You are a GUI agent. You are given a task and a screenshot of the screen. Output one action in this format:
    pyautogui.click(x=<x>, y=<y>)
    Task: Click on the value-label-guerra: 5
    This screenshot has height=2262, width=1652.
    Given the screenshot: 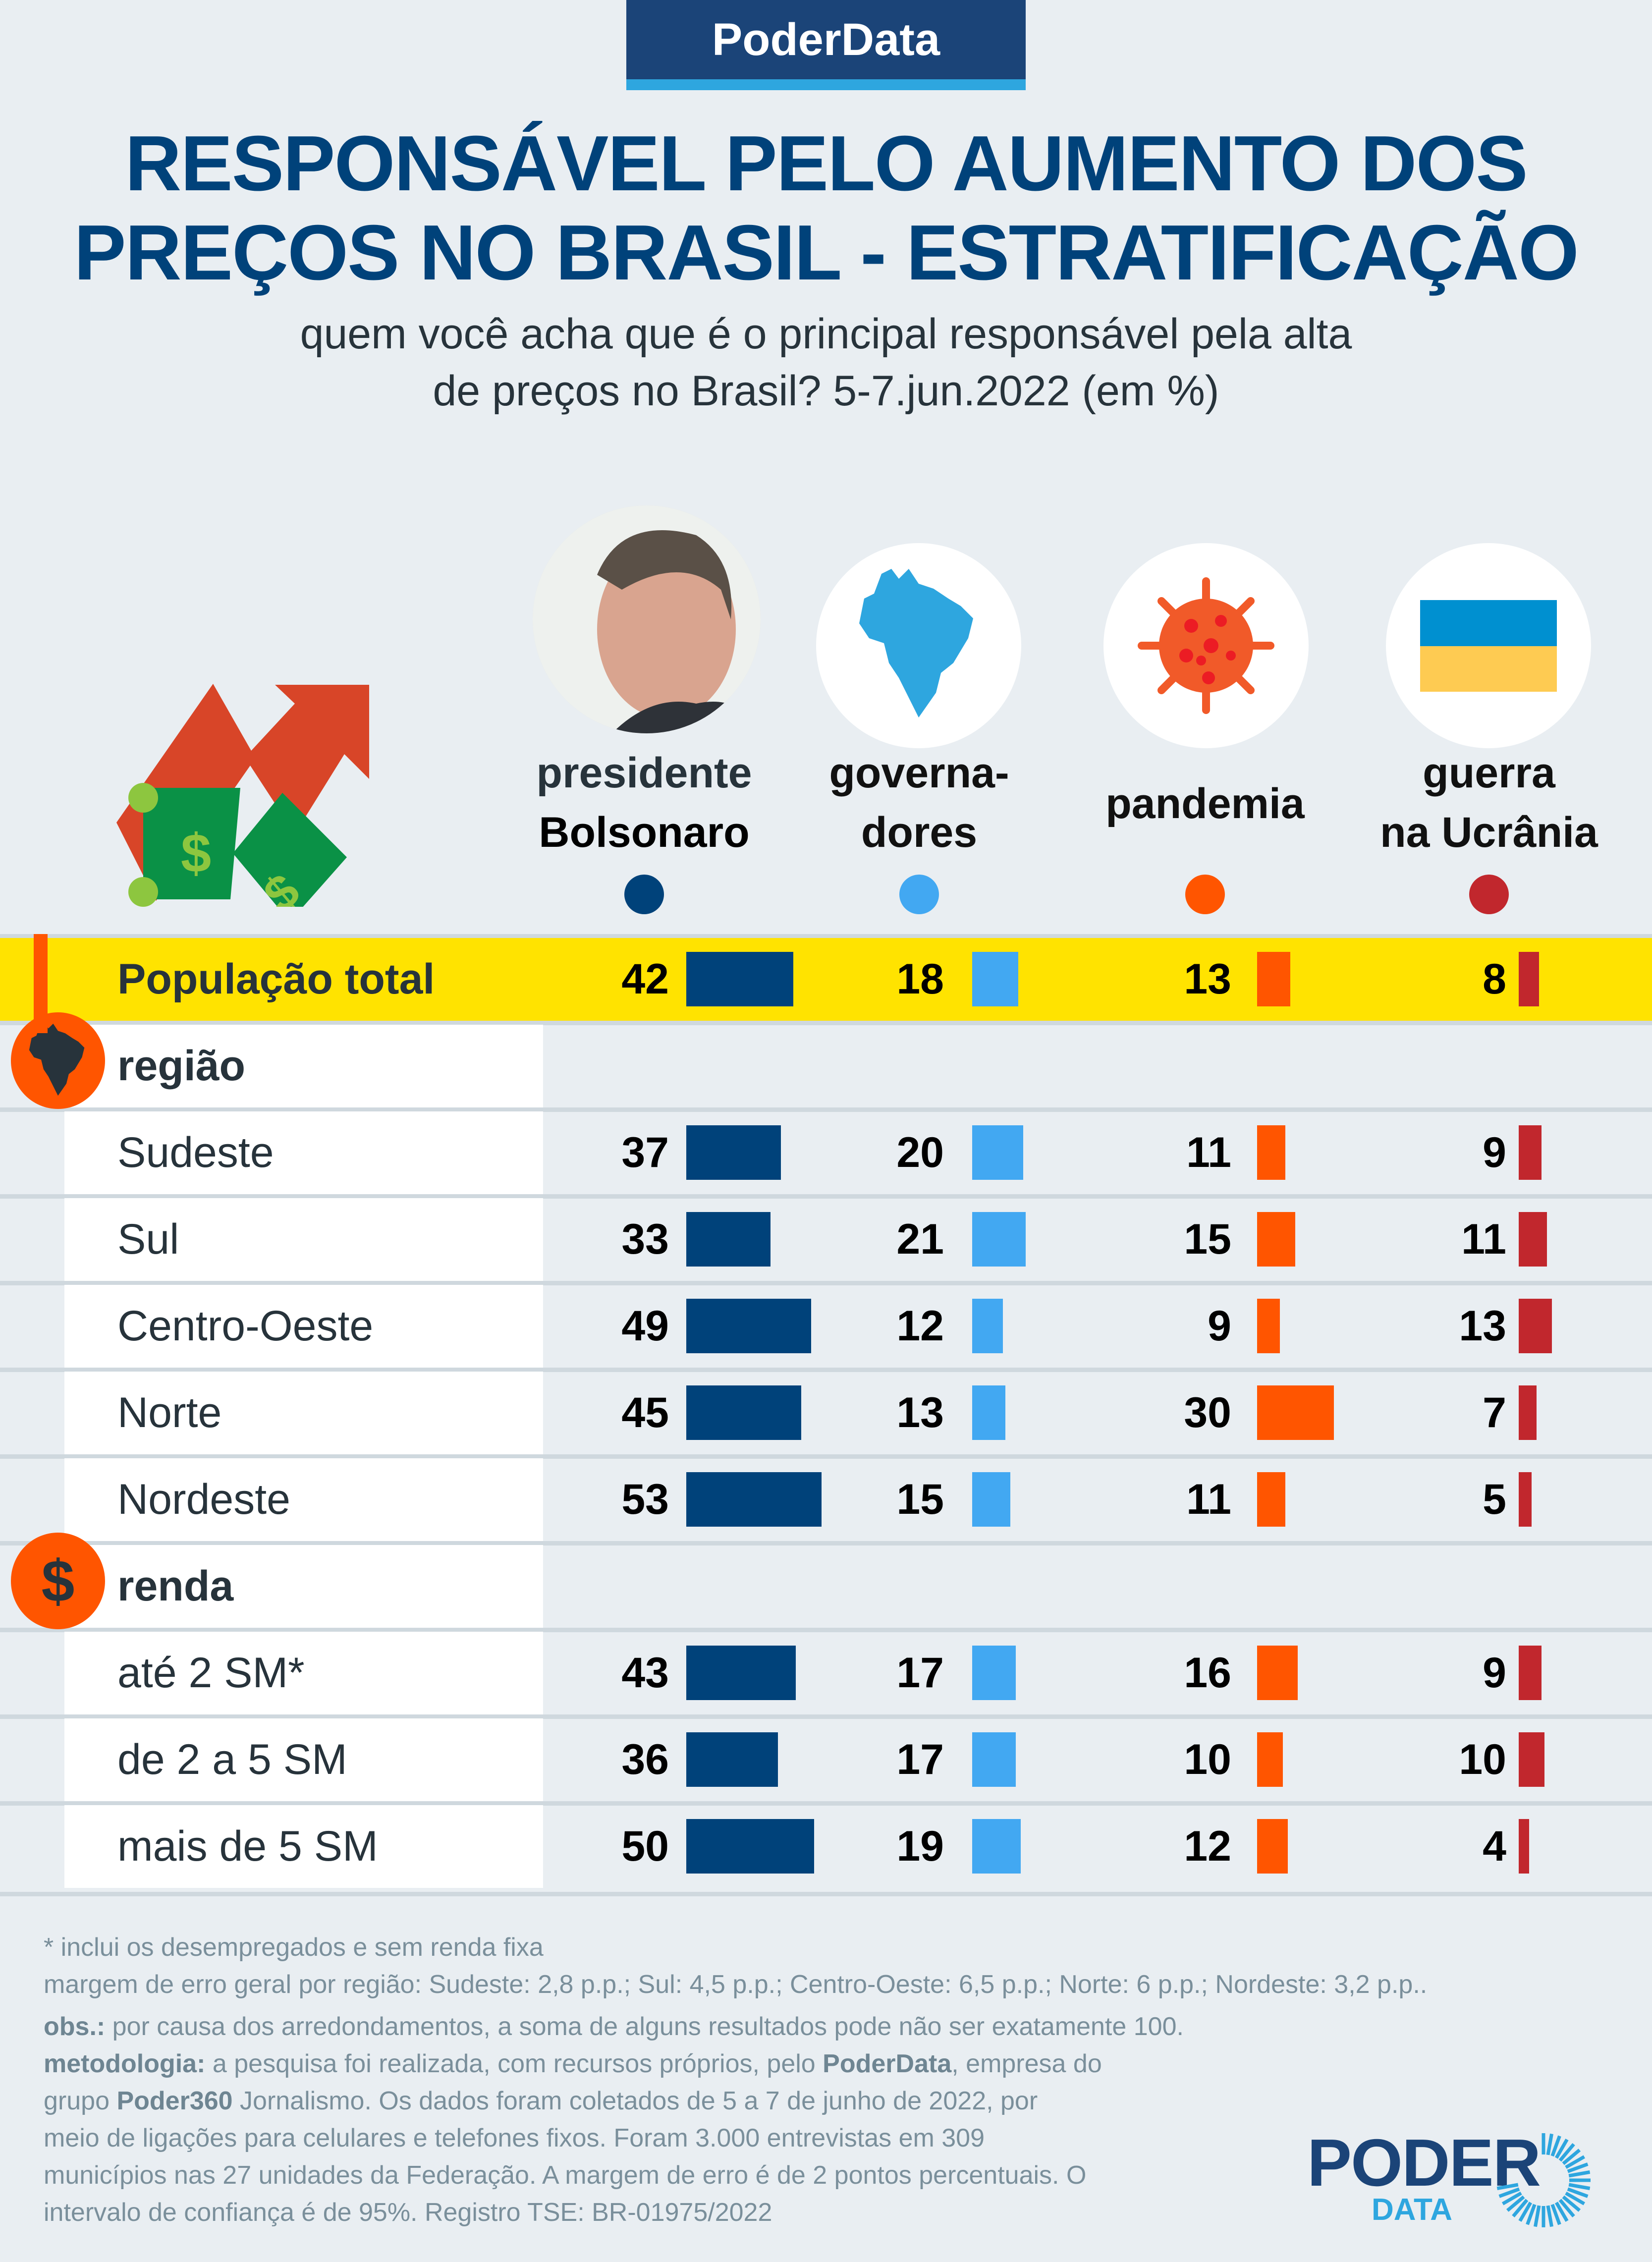 What is the action you would take?
    pyautogui.click(x=1495, y=1499)
    